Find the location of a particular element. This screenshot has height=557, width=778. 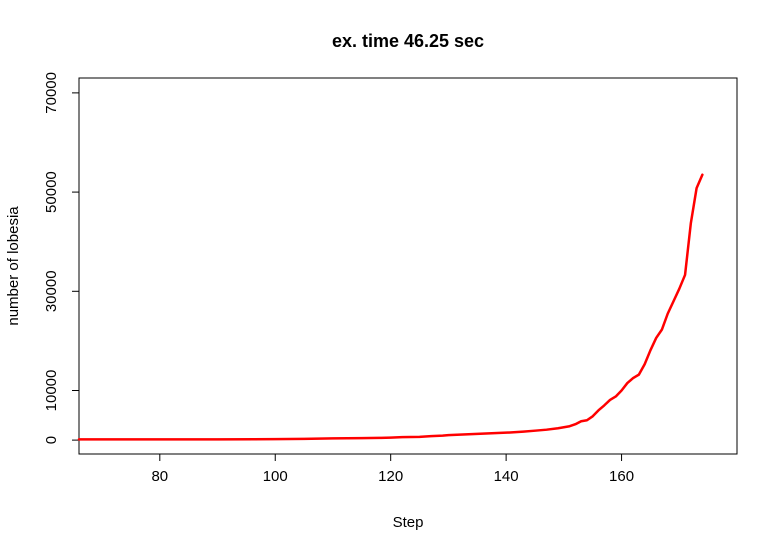

y-tick-label: 10000 is located at coordinates (51, 391).